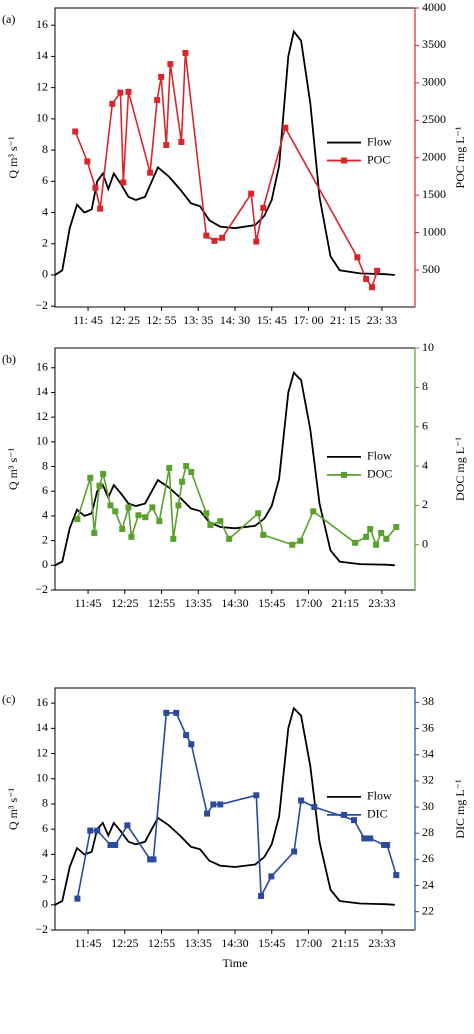 The width and height of the screenshot is (474, 1034). What do you see at coordinates (235, 320) in the screenshot?
I see `x-tick-label: 14: 30` at bounding box center [235, 320].